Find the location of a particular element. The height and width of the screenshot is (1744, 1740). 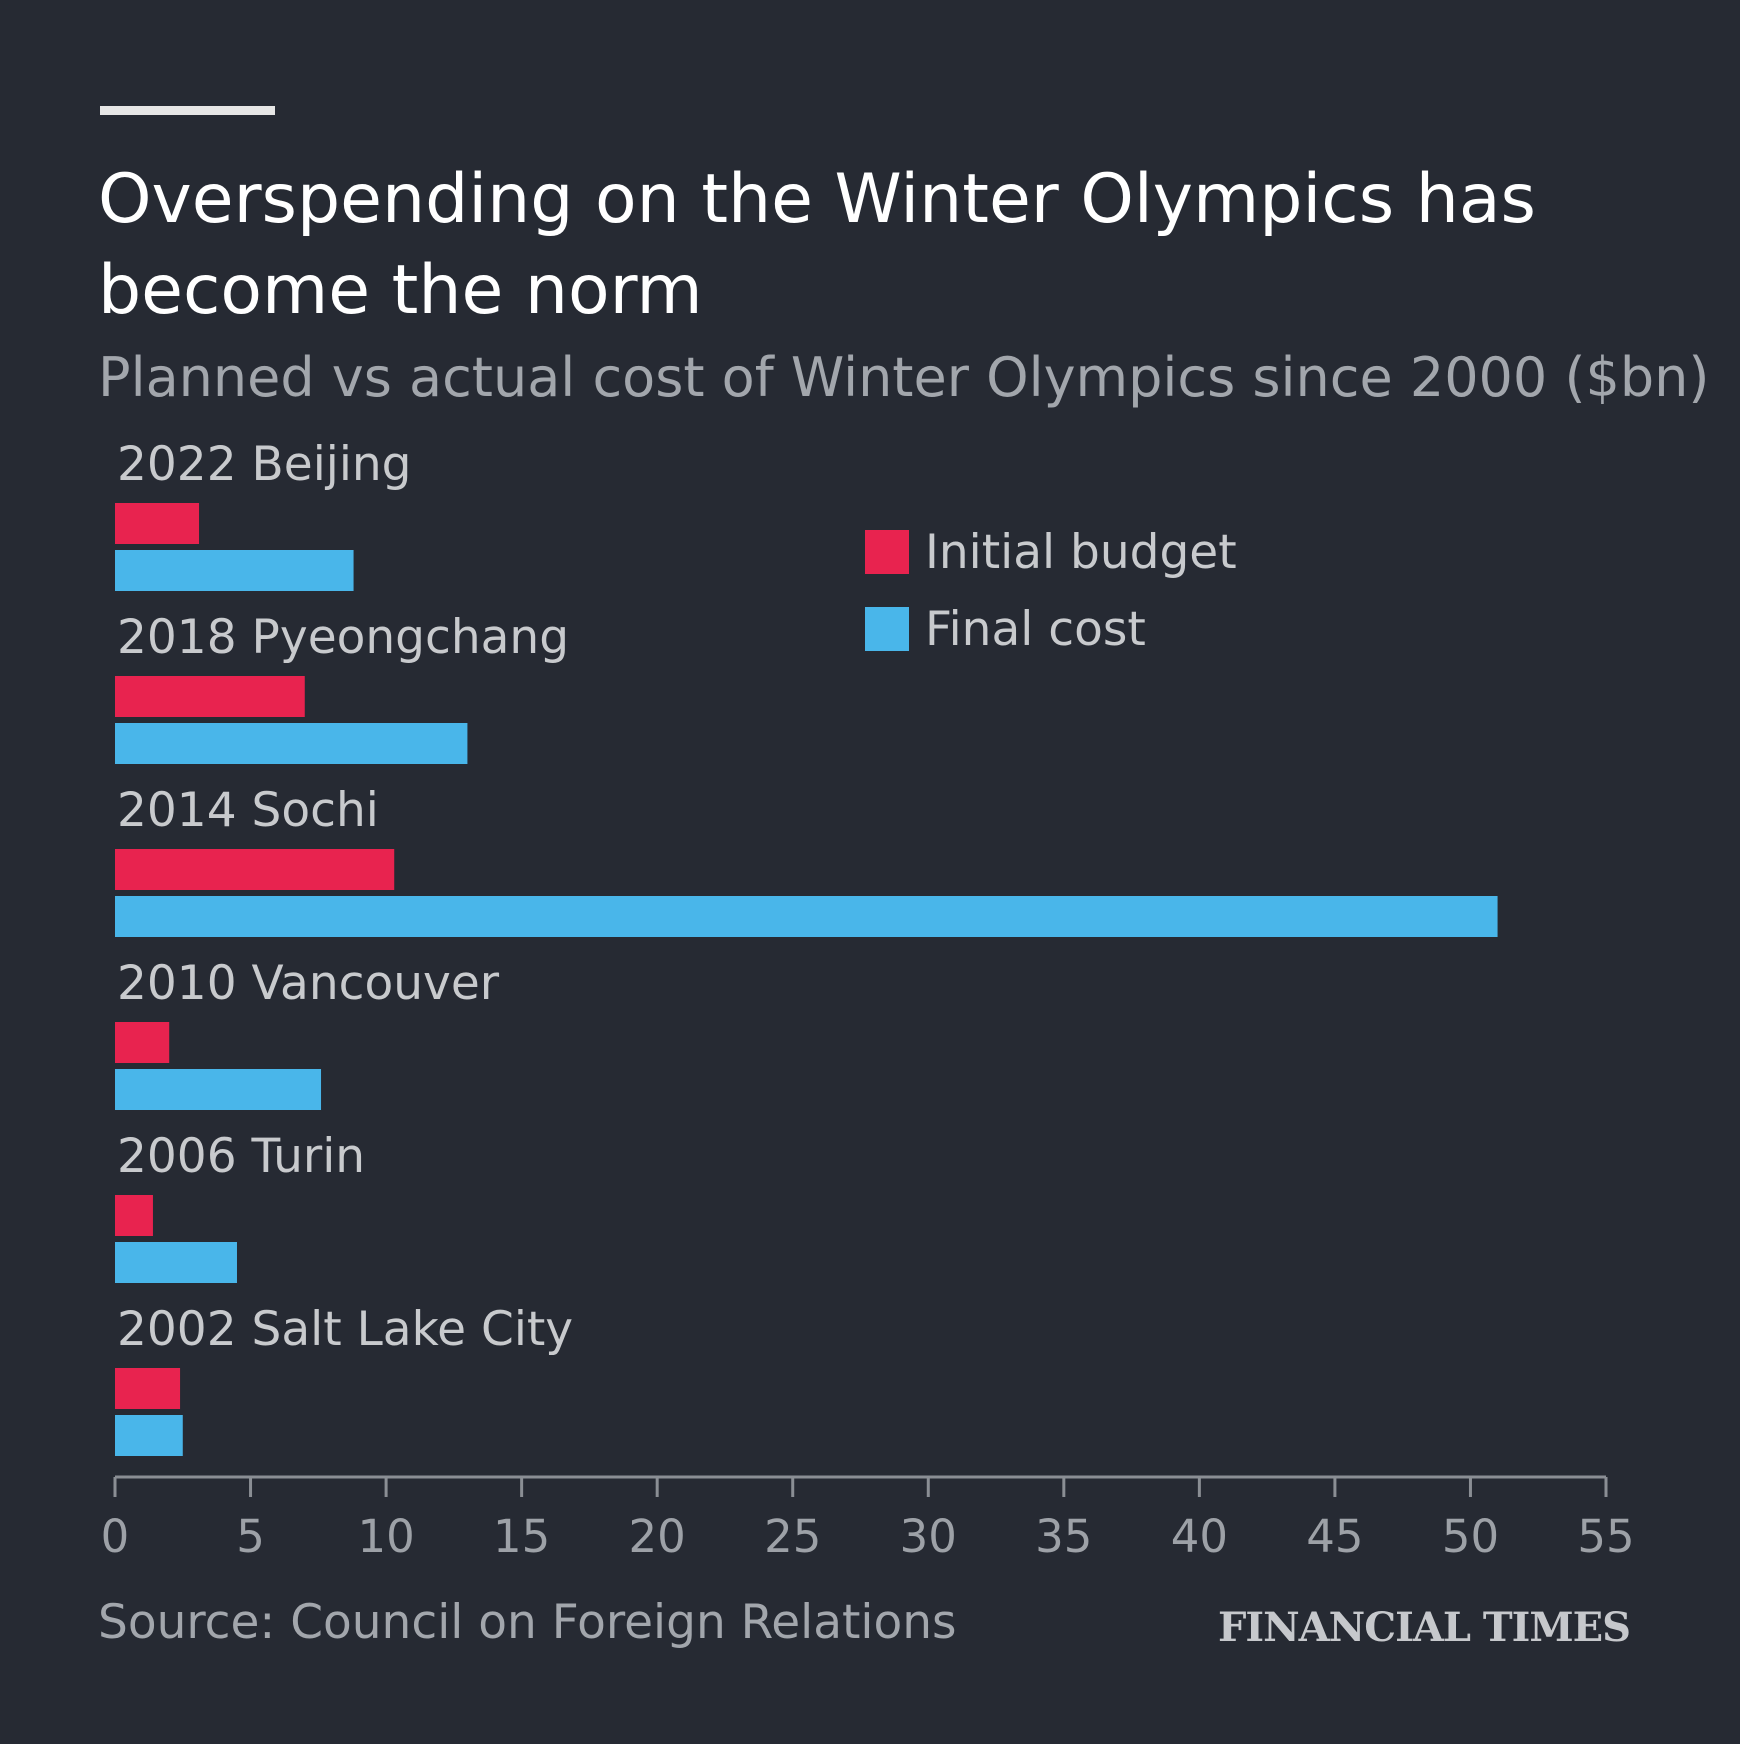

category-label-2022-beijing: 2022 Beijing is located at coordinates (264, 464).